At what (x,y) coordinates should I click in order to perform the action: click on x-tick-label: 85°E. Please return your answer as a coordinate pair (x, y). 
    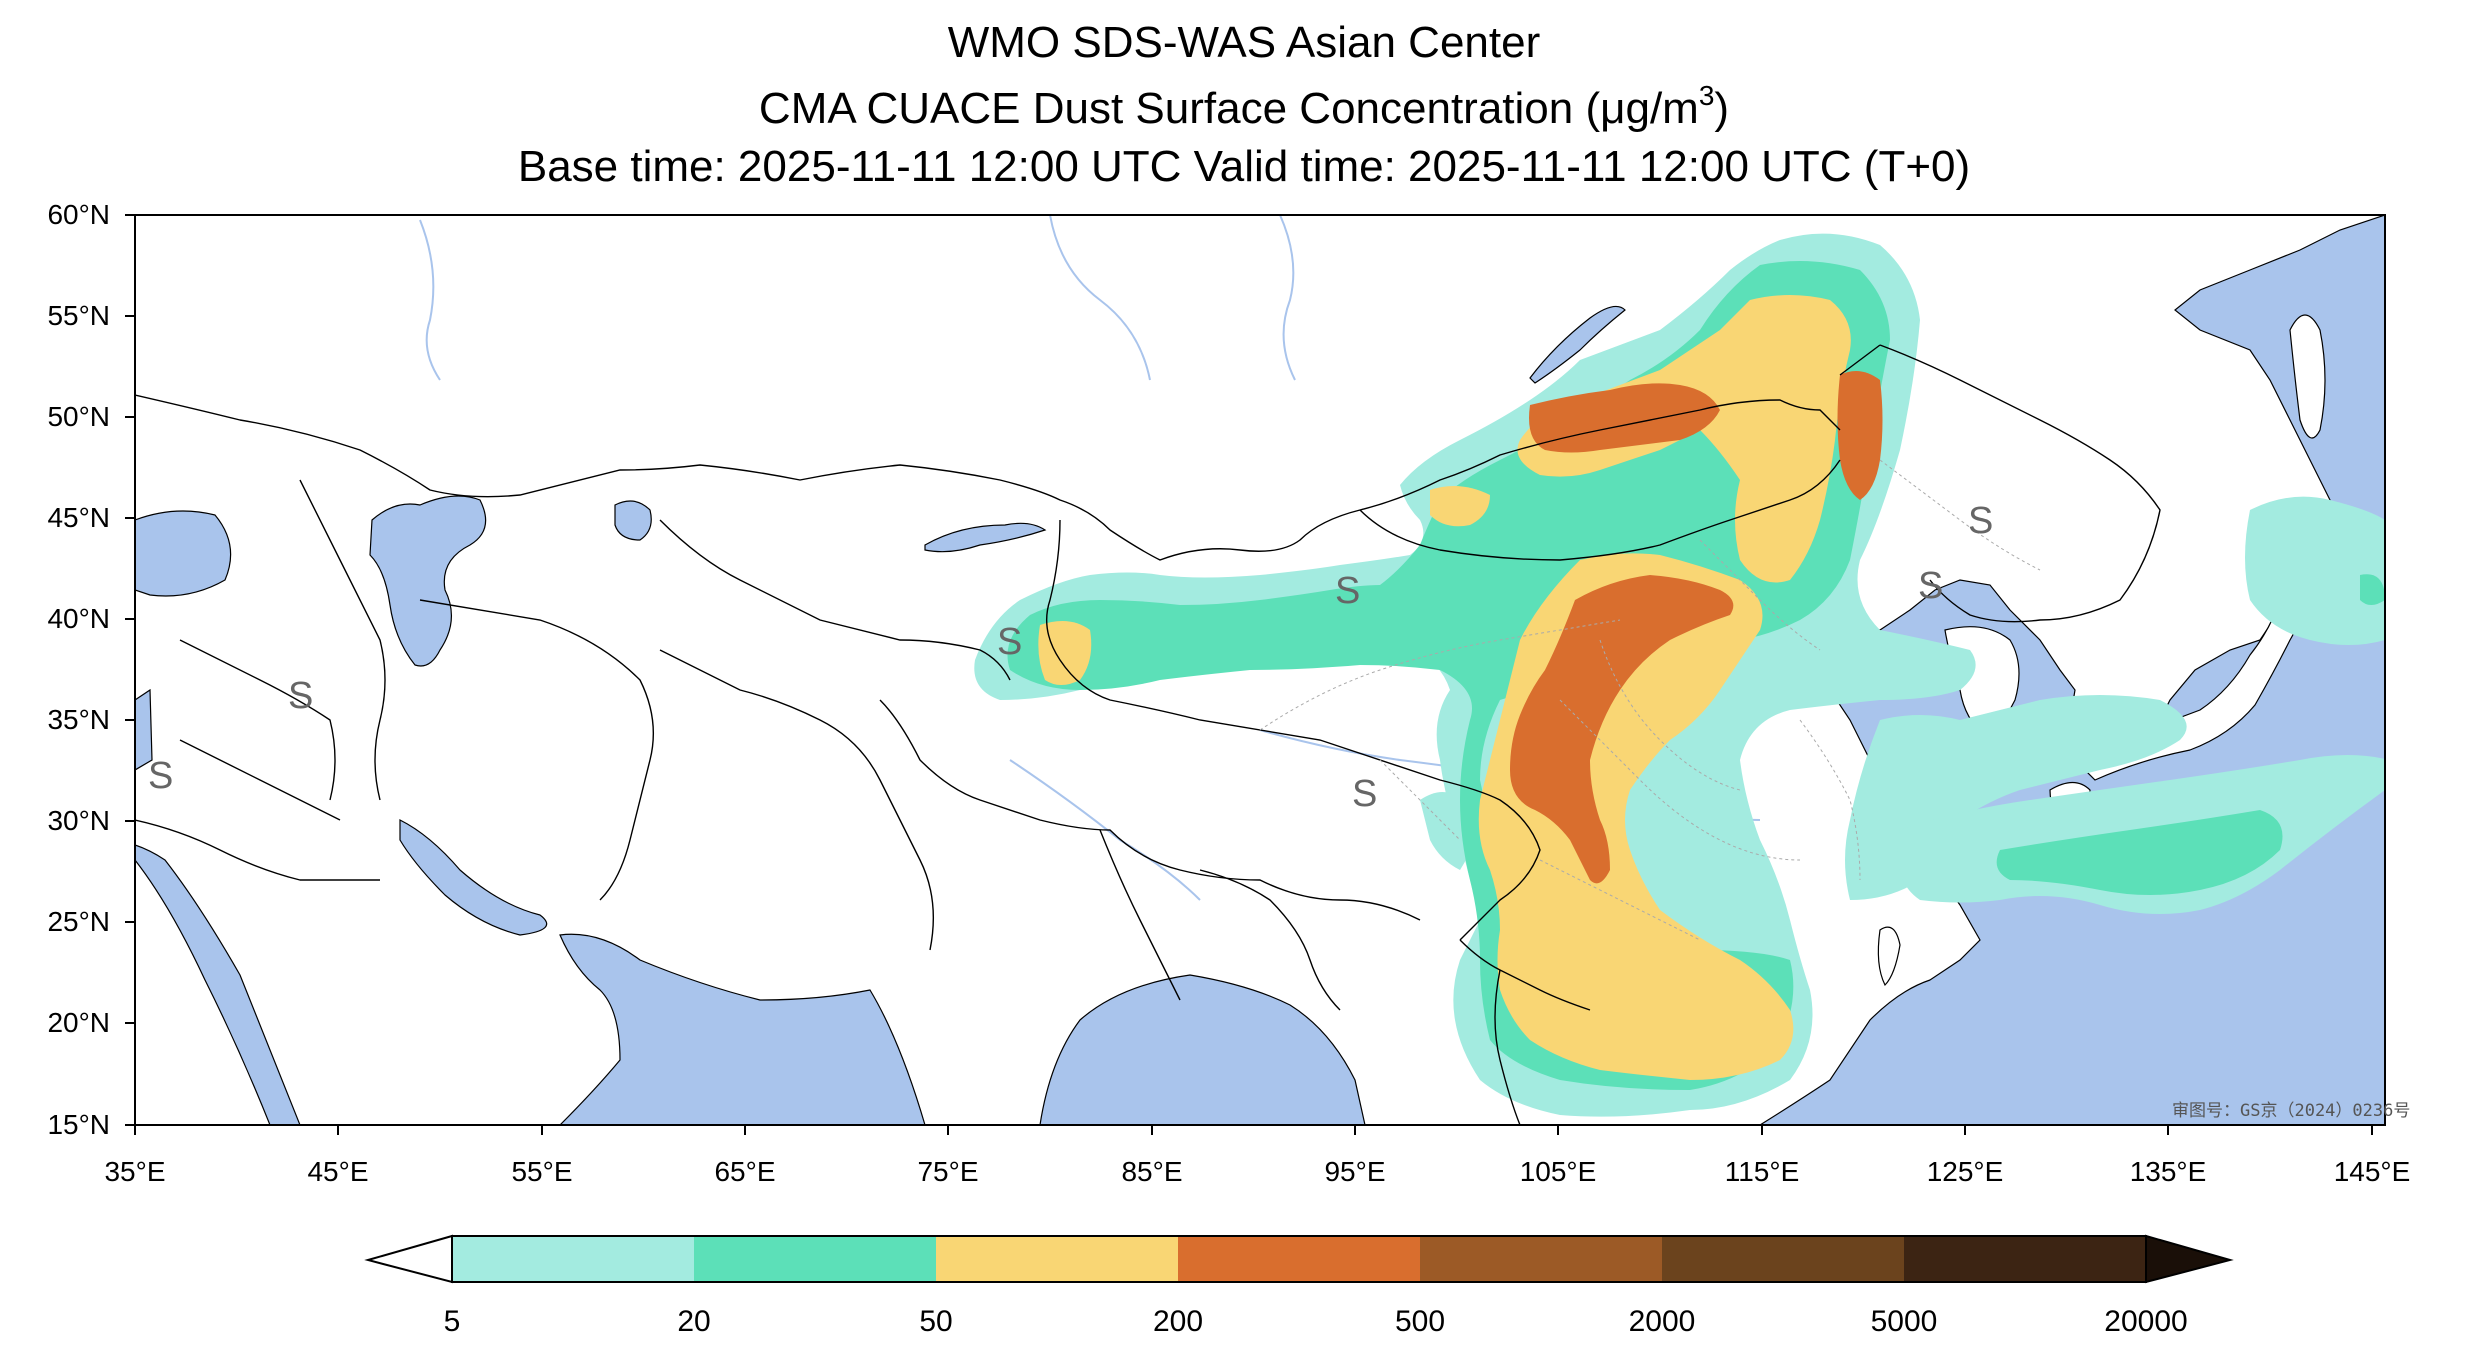
    Looking at the image, I should click on (1152, 1171).